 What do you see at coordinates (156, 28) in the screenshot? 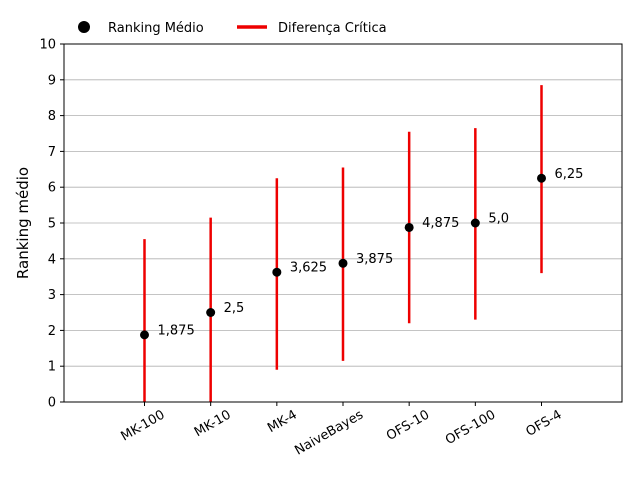
I see `legend-label-ranking: Ranking Médio` at bounding box center [156, 28].